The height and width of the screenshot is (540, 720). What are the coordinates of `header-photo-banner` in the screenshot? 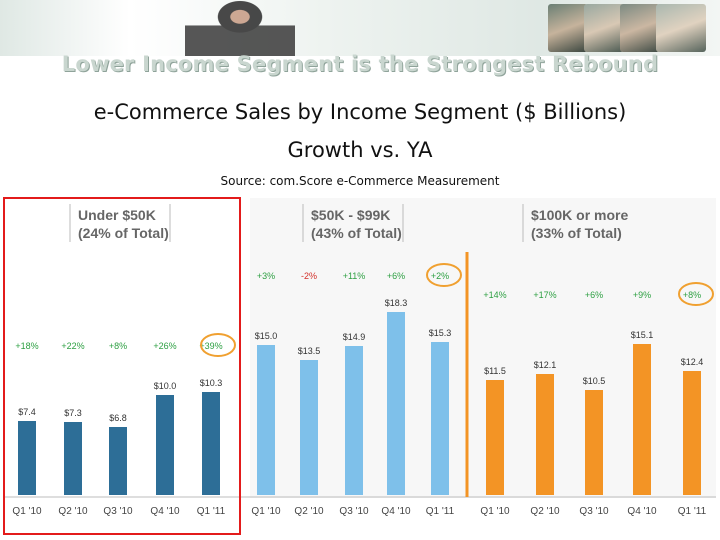 It's located at (360, 28).